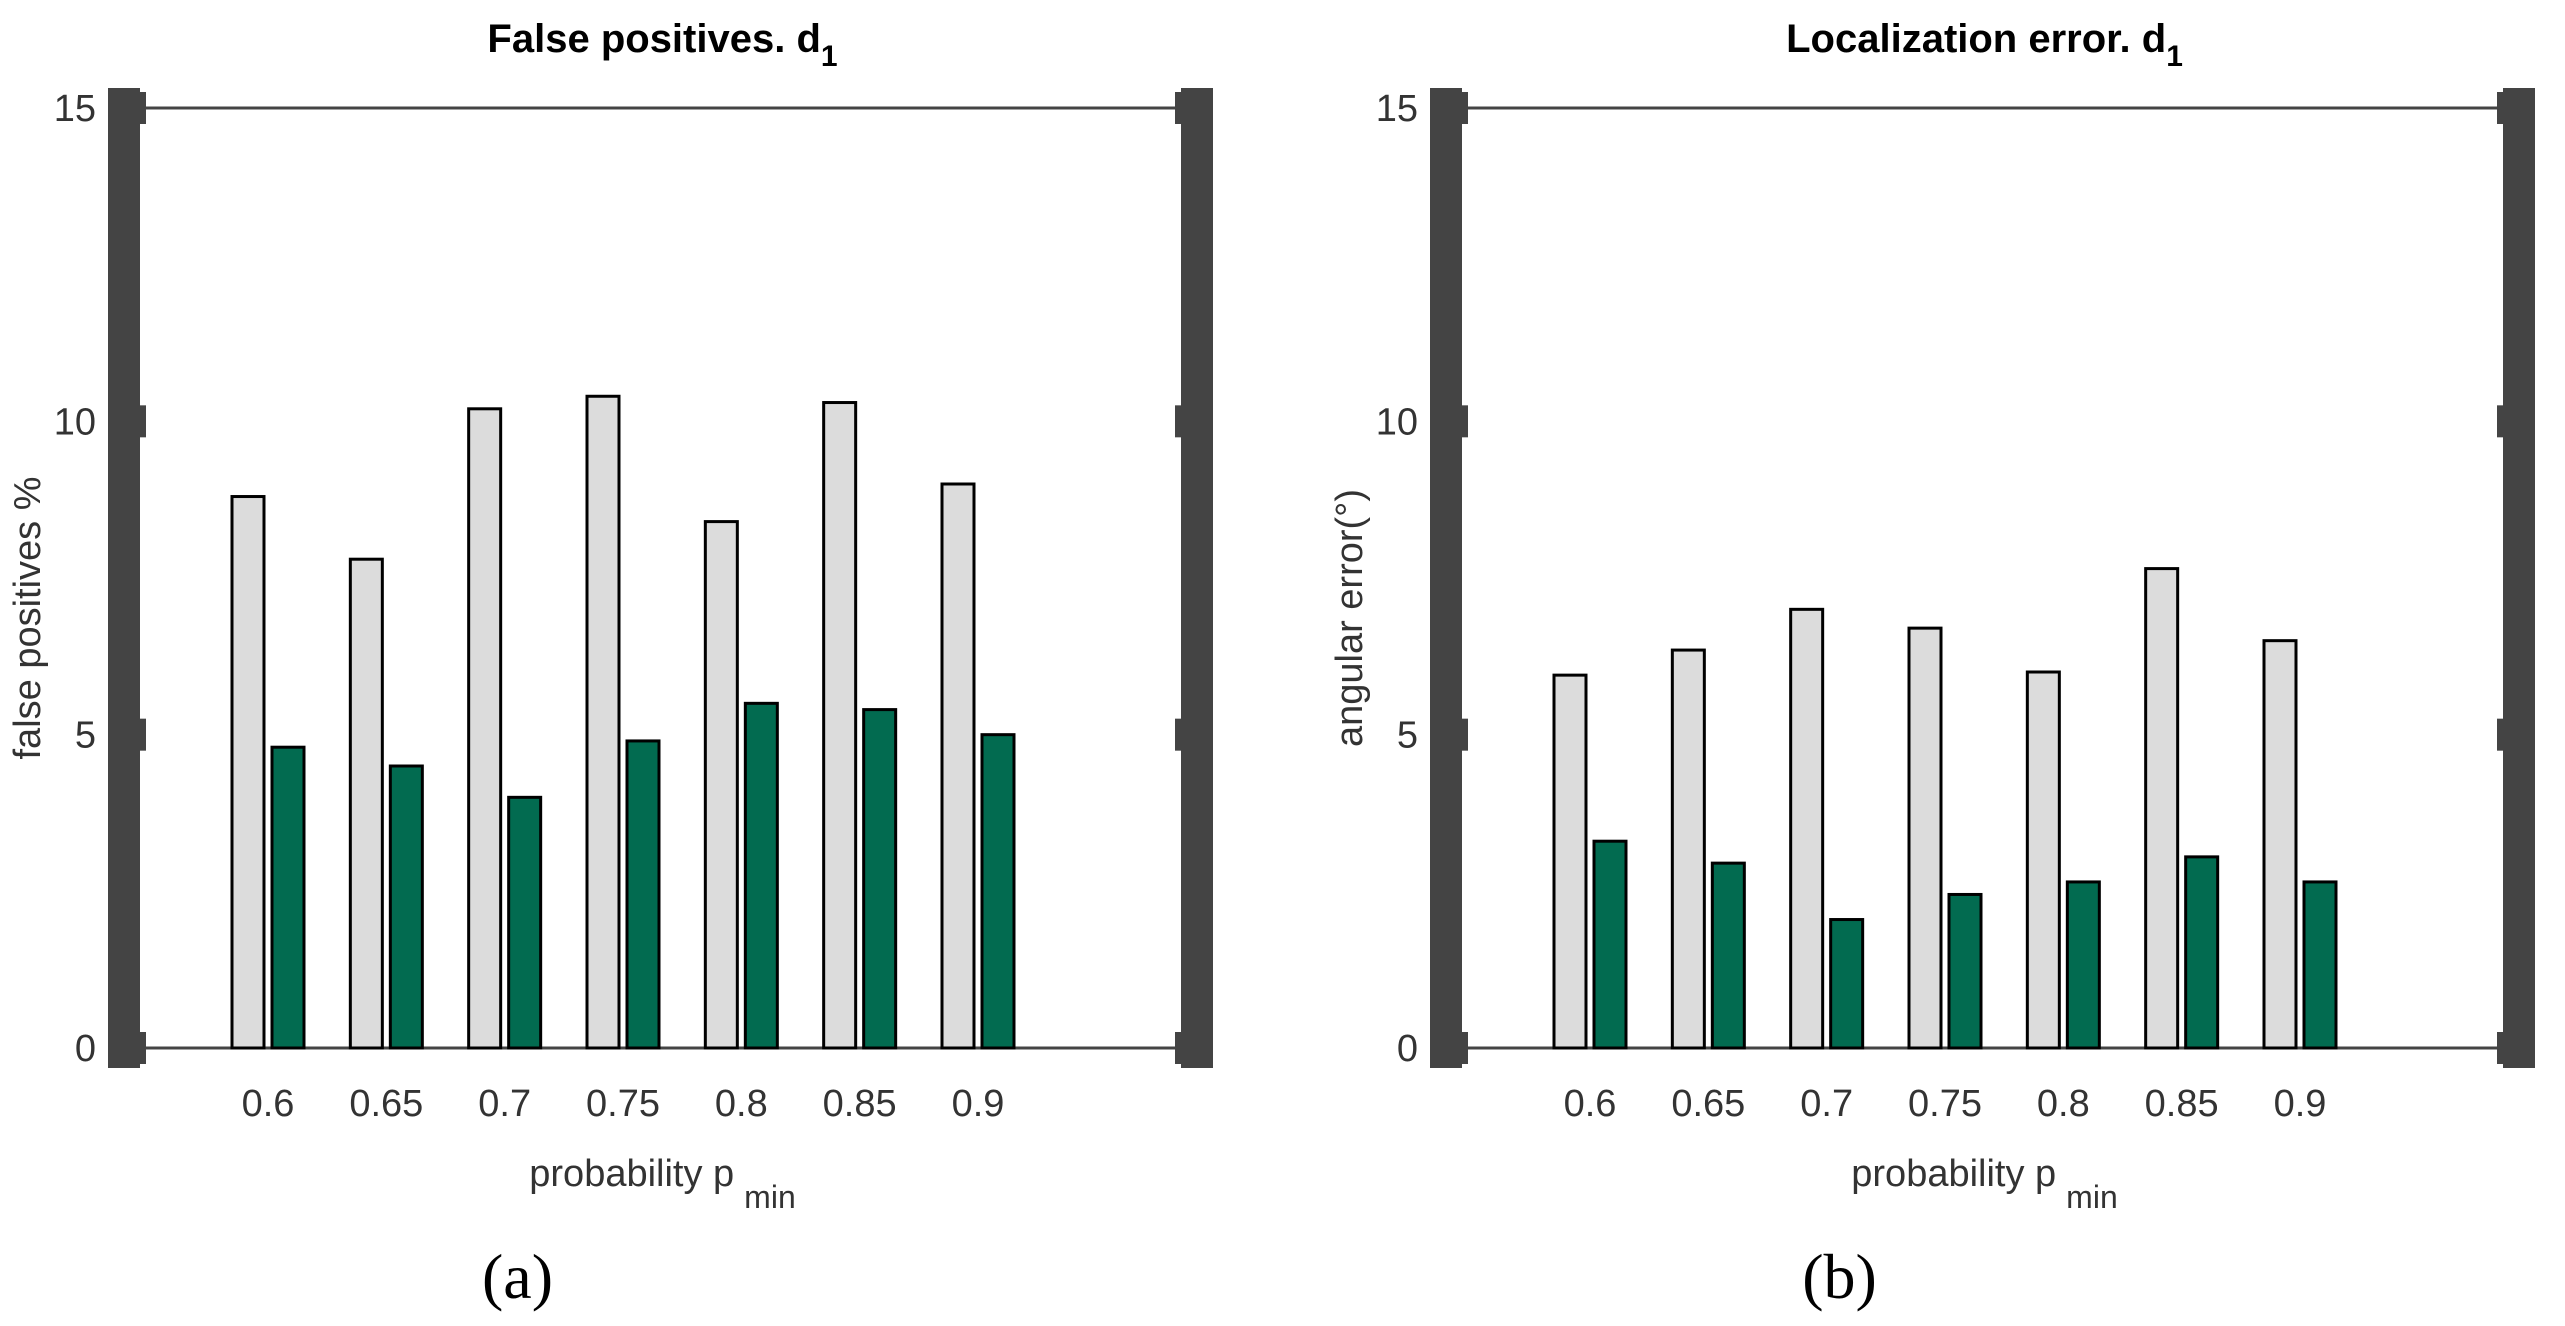 The image size is (2565, 1326). Describe the element at coordinates (1350, 618) in the screenshot. I see `y-axis-label: angular error(°)` at that location.